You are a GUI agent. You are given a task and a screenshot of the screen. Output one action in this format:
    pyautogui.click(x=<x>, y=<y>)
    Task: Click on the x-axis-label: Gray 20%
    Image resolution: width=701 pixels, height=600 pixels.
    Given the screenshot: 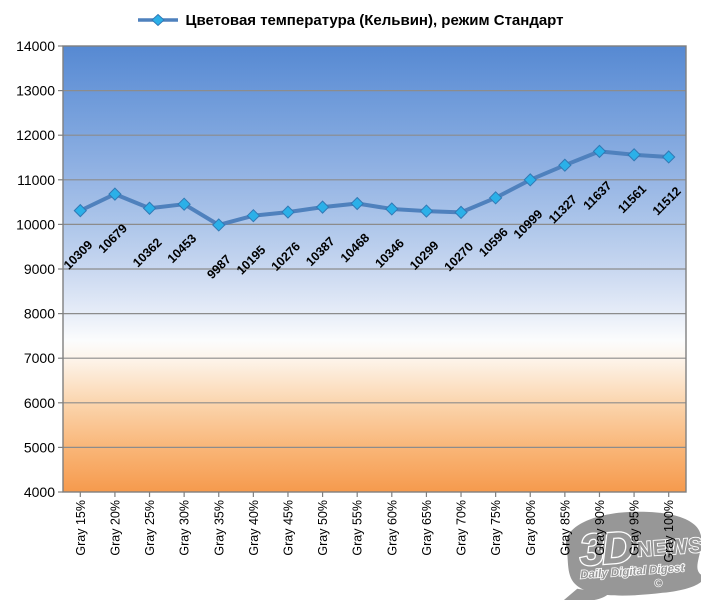 What is the action you would take?
    pyautogui.click(x=115, y=528)
    